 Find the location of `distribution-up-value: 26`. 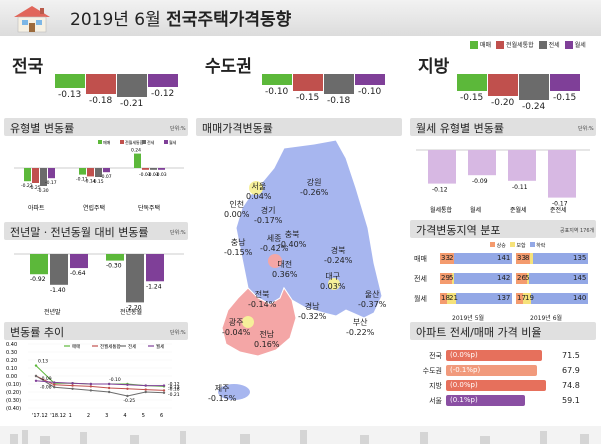

distribution-up-value: 26 is located at coordinates (521, 278).